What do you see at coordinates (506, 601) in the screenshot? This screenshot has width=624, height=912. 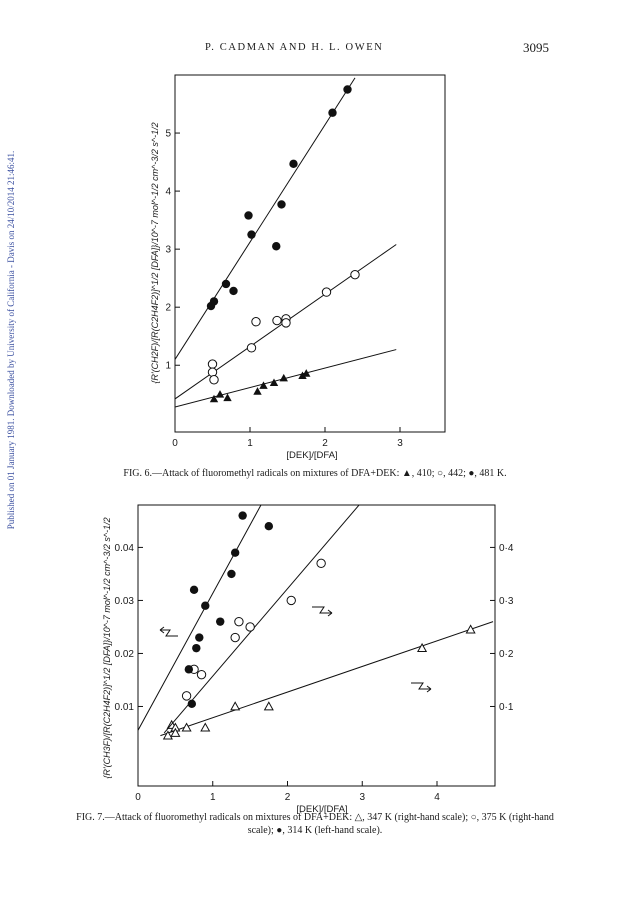 I see `fig7-y-tick-label-right: 0·3` at bounding box center [506, 601].